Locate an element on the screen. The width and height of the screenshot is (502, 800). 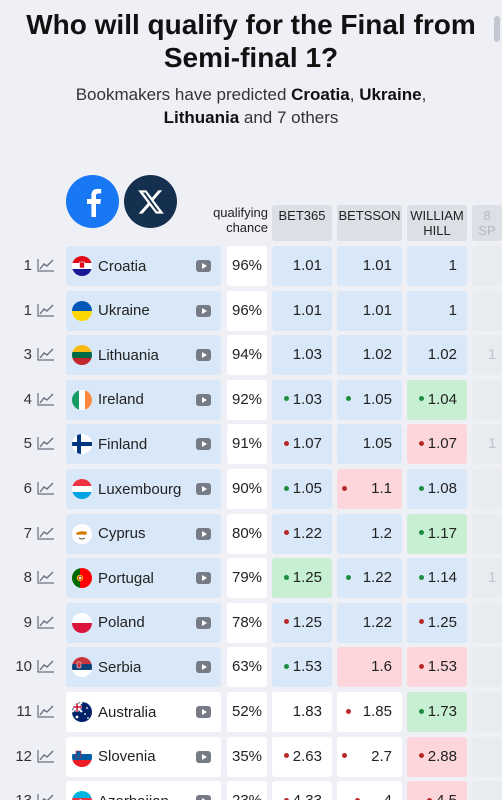
bet365-header: BET365 is located at coordinates (302, 223).